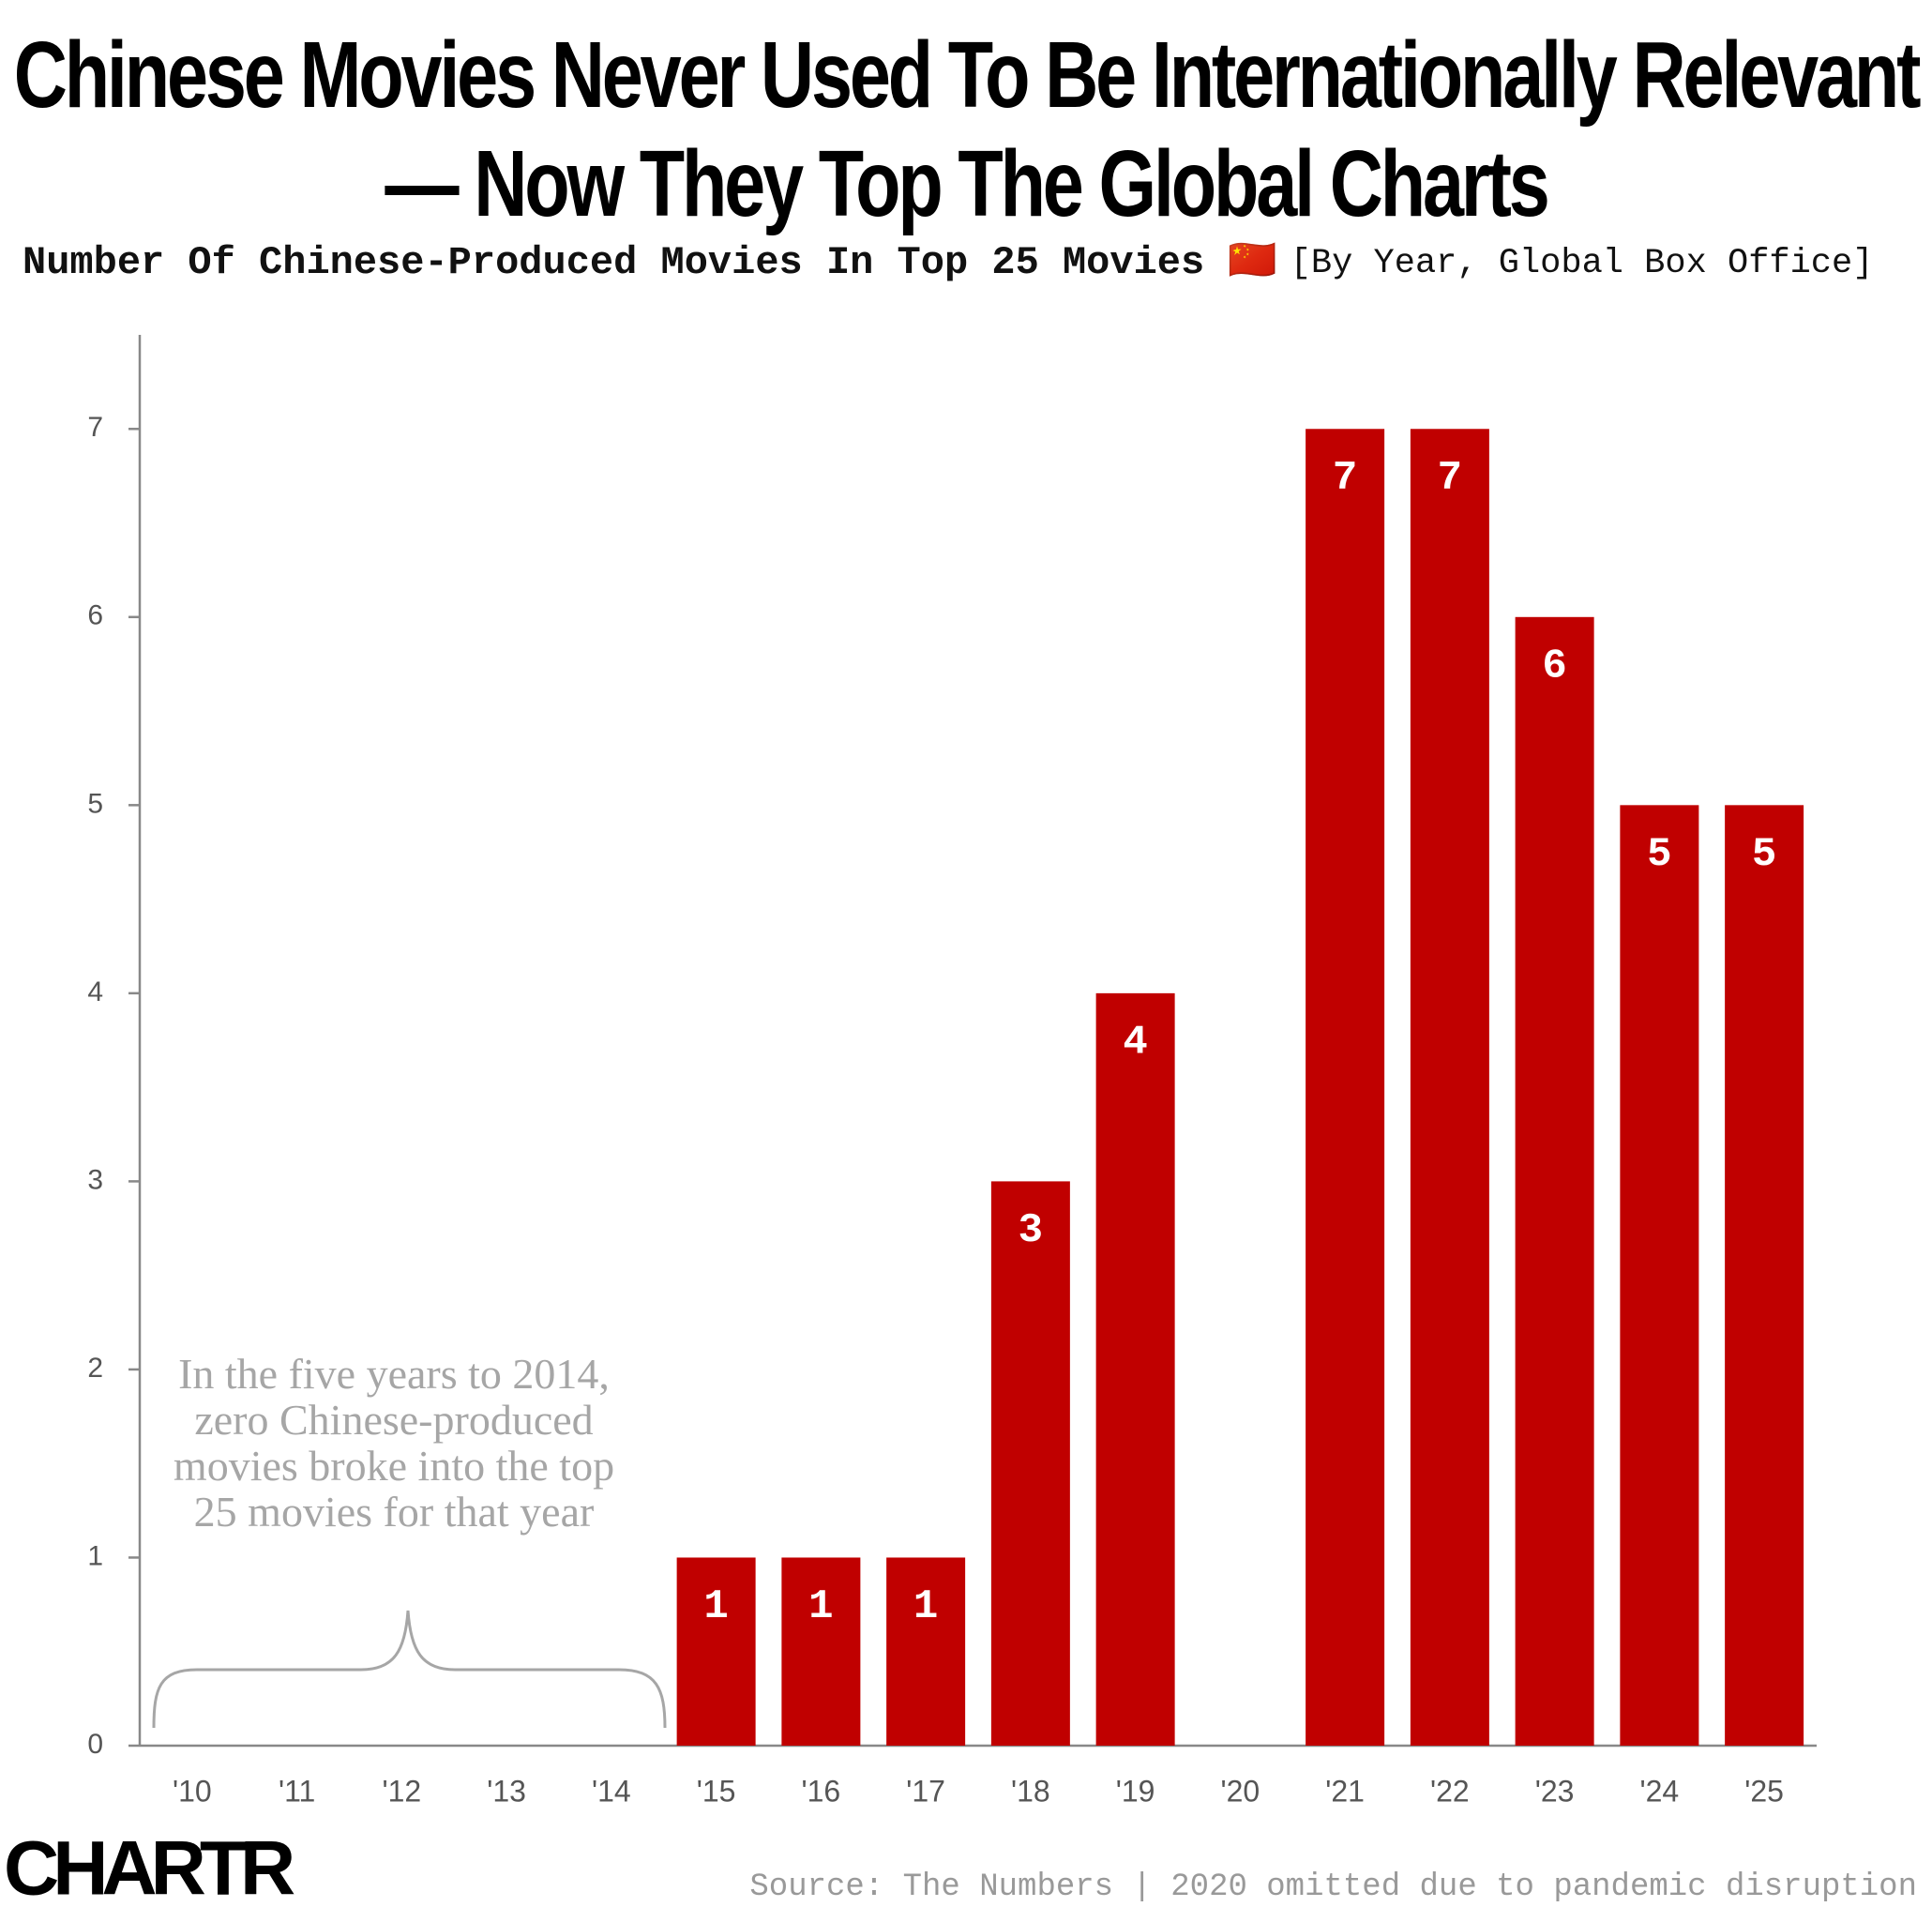 The width and height of the screenshot is (1932, 1907). Describe the element at coordinates (149, 1866) in the screenshot. I see `logo: CHARTR` at that location.